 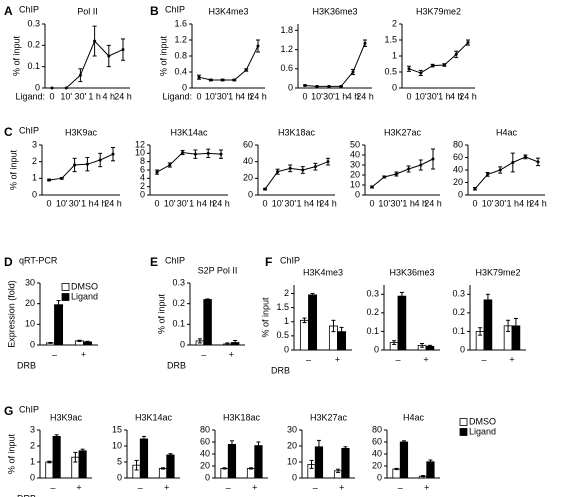 I want to click on y-tick-label: 12, so click(x=140, y=144).